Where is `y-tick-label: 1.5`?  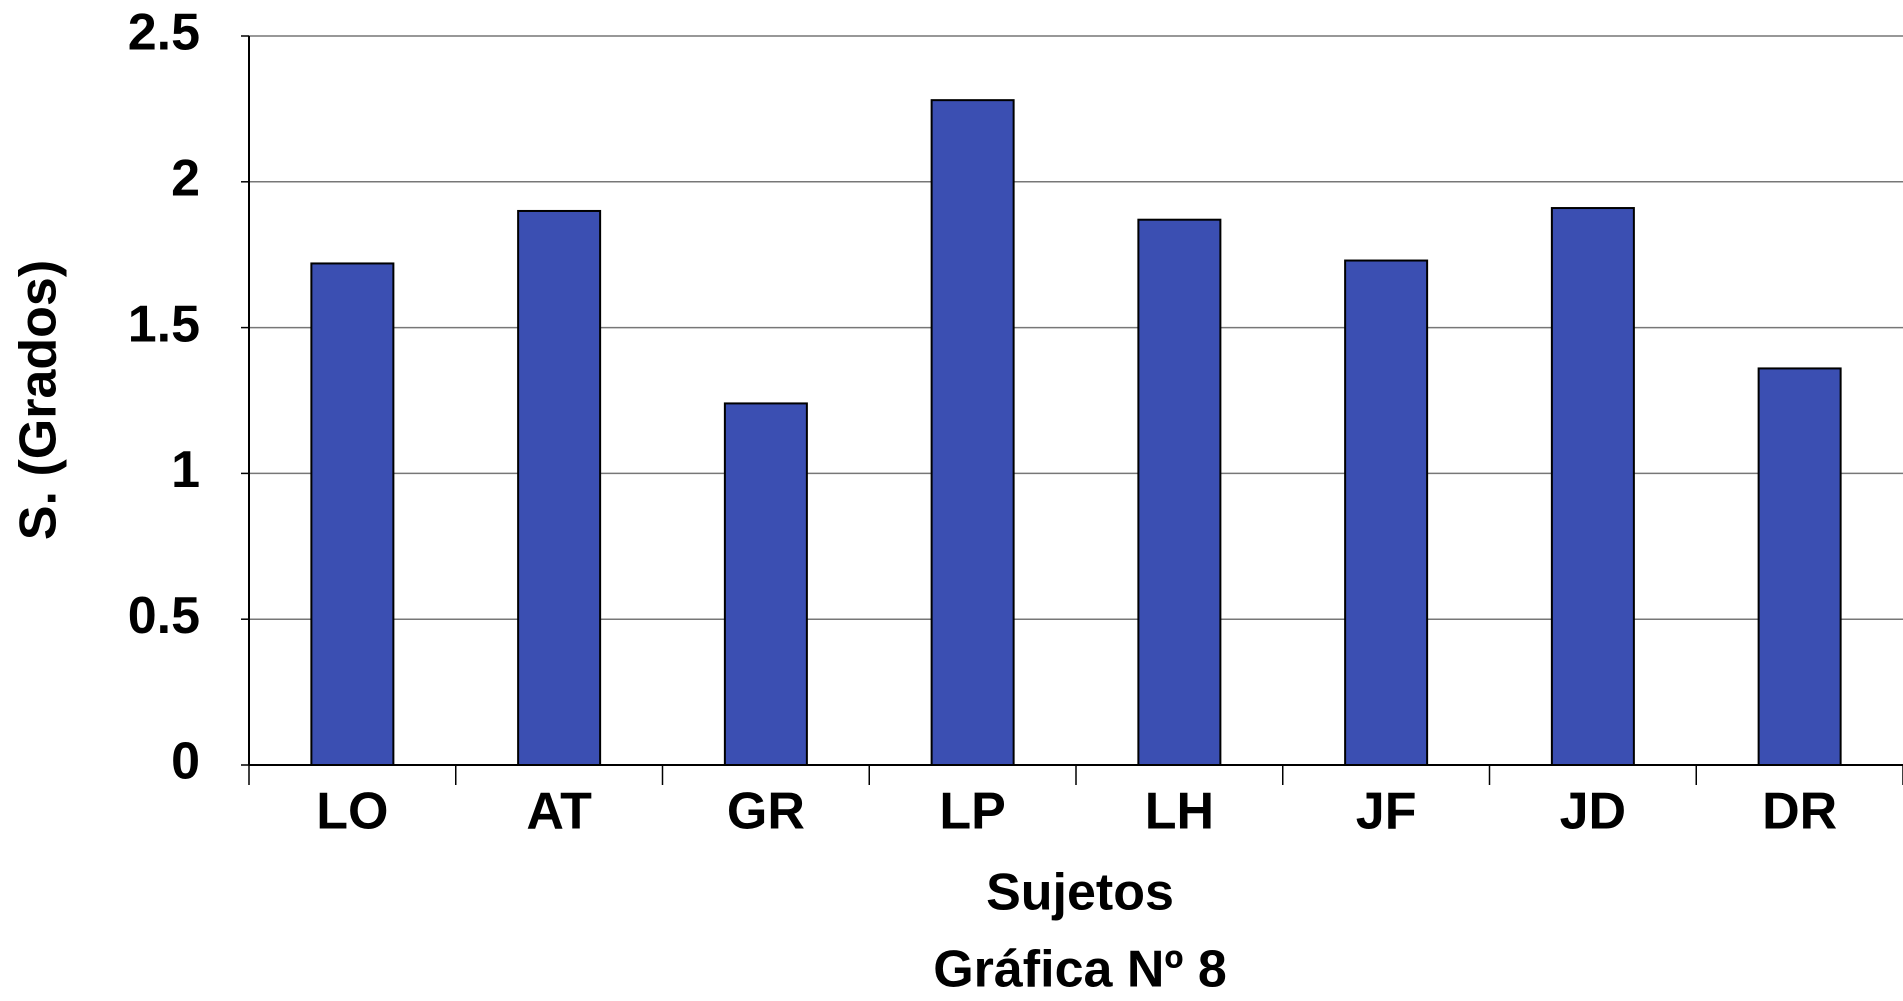 y-tick-label: 1.5 is located at coordinates (164, 324).